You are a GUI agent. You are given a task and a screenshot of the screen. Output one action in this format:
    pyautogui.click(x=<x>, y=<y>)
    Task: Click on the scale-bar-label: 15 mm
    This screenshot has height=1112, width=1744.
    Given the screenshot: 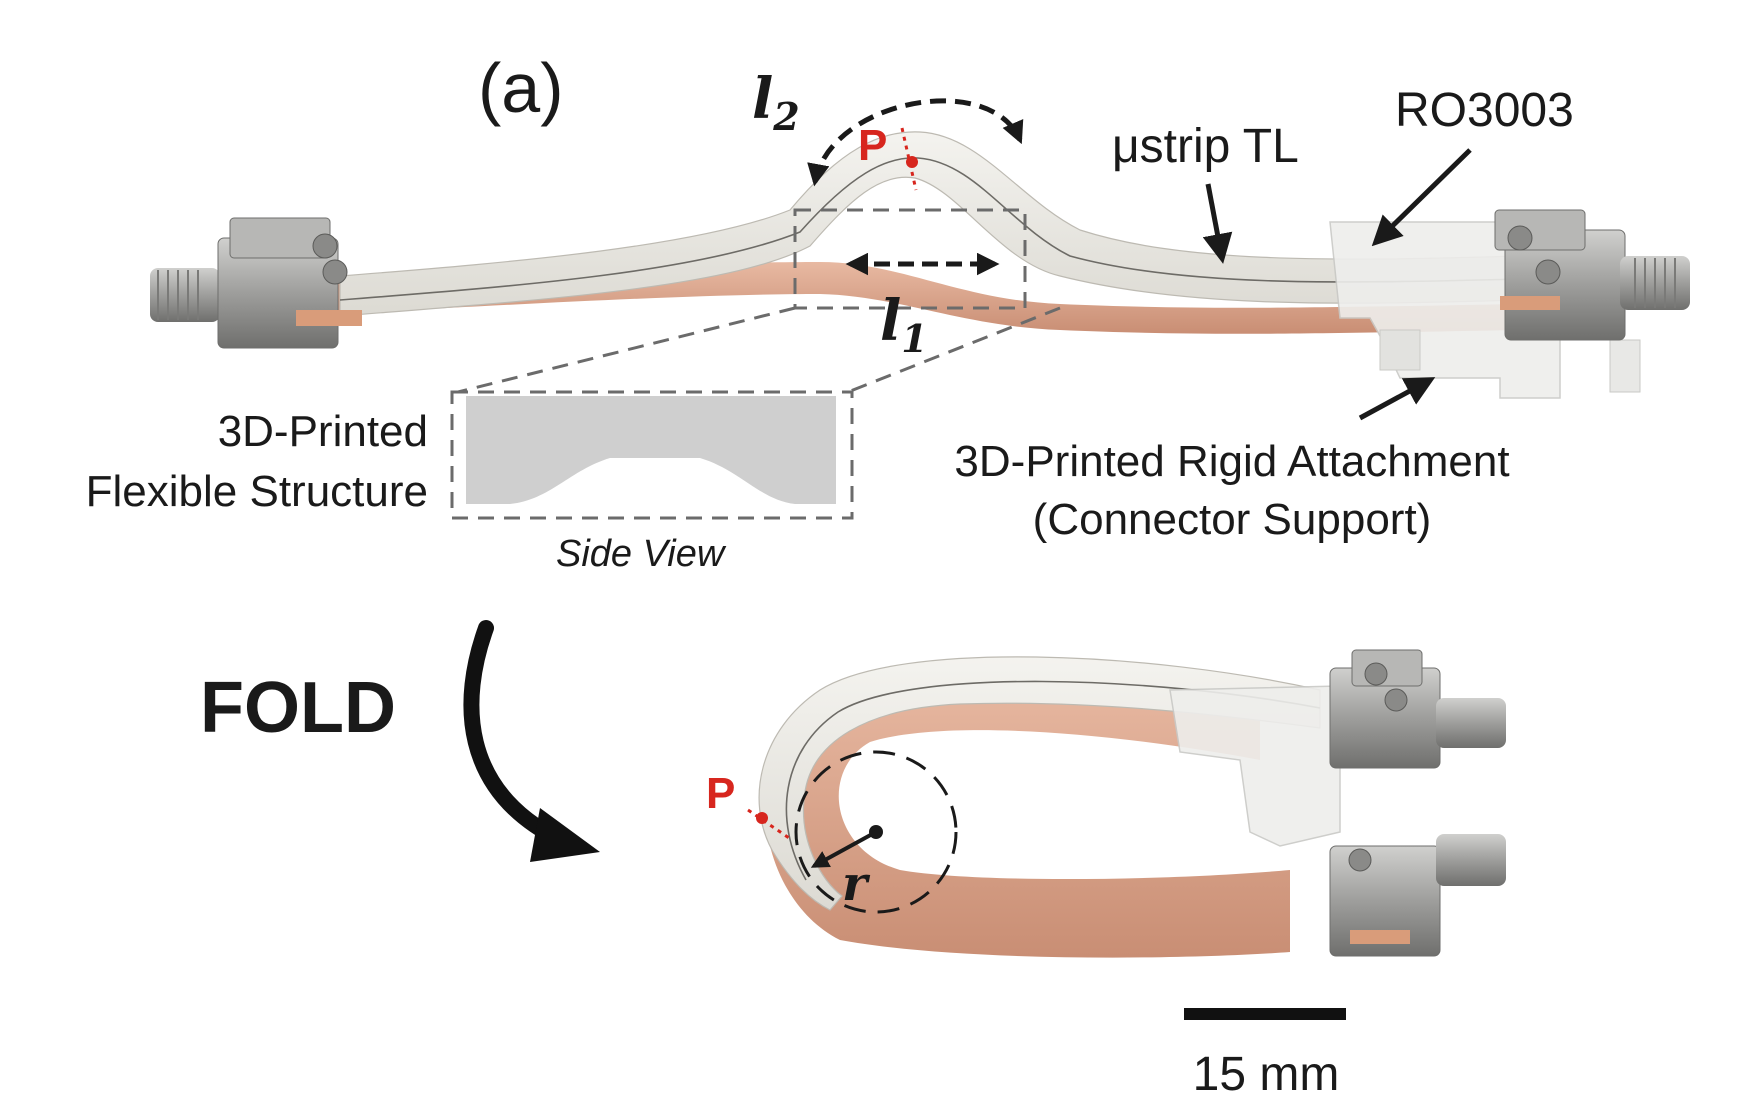 What is the action you would take?
    pyautogui.click(x=1266, y=1074)
    